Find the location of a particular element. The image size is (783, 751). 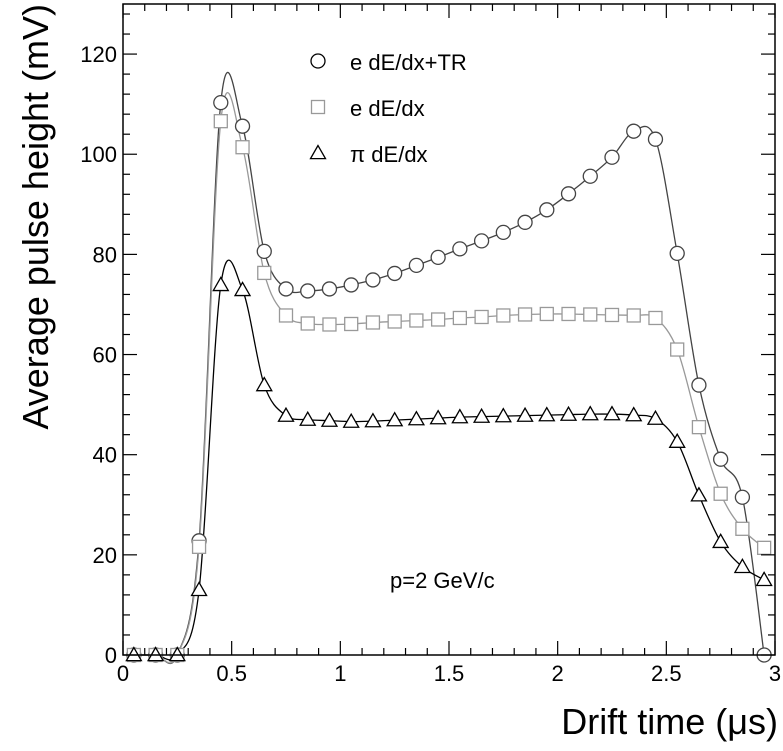

legend-label: π dE/dx is located at coordinates (389, 154).